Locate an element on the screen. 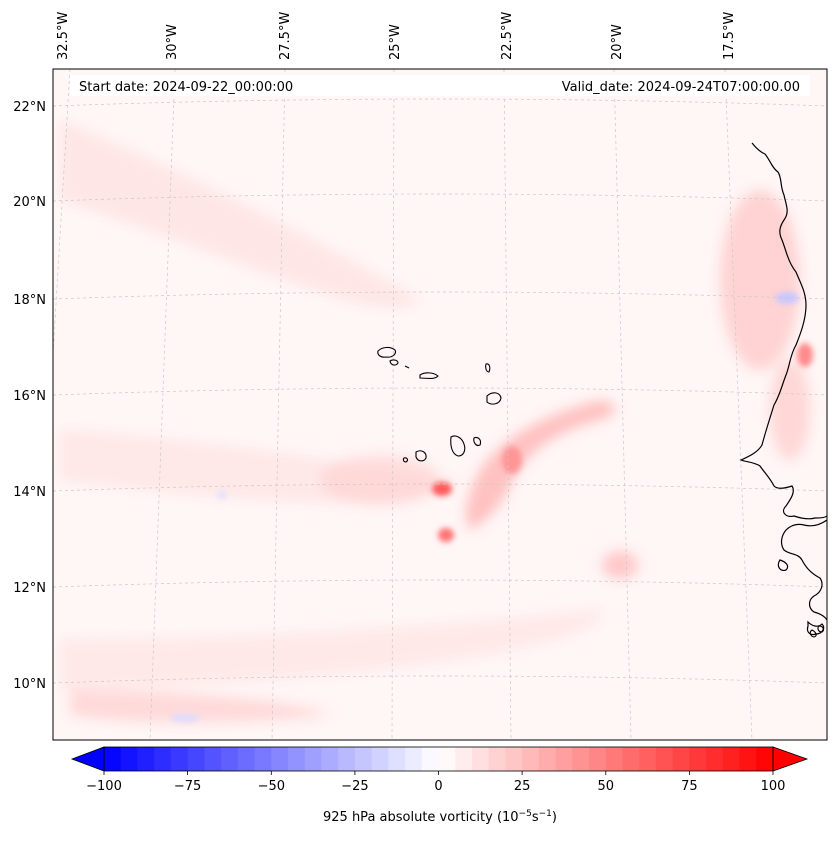  start-date-label: Start date: 2024-09-22_00:00:00 is located at coordinates (186, 87).